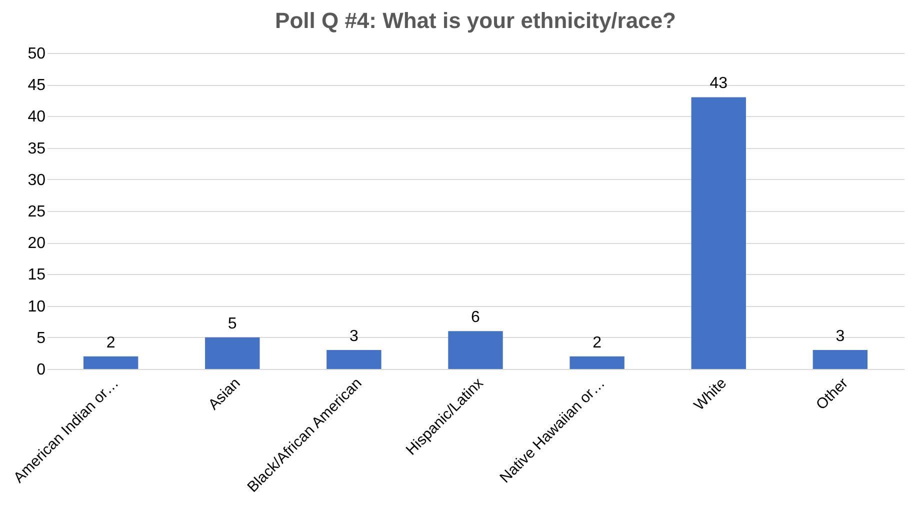 Image resolution: width=919 pixels, height=506 pixels. I want to click on y-tick-label: 15, so click(37, 275).